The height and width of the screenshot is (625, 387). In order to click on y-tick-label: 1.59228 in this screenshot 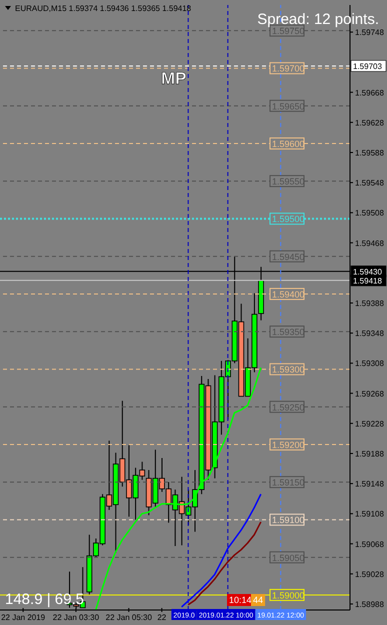, I will do `click(369, 423)`.